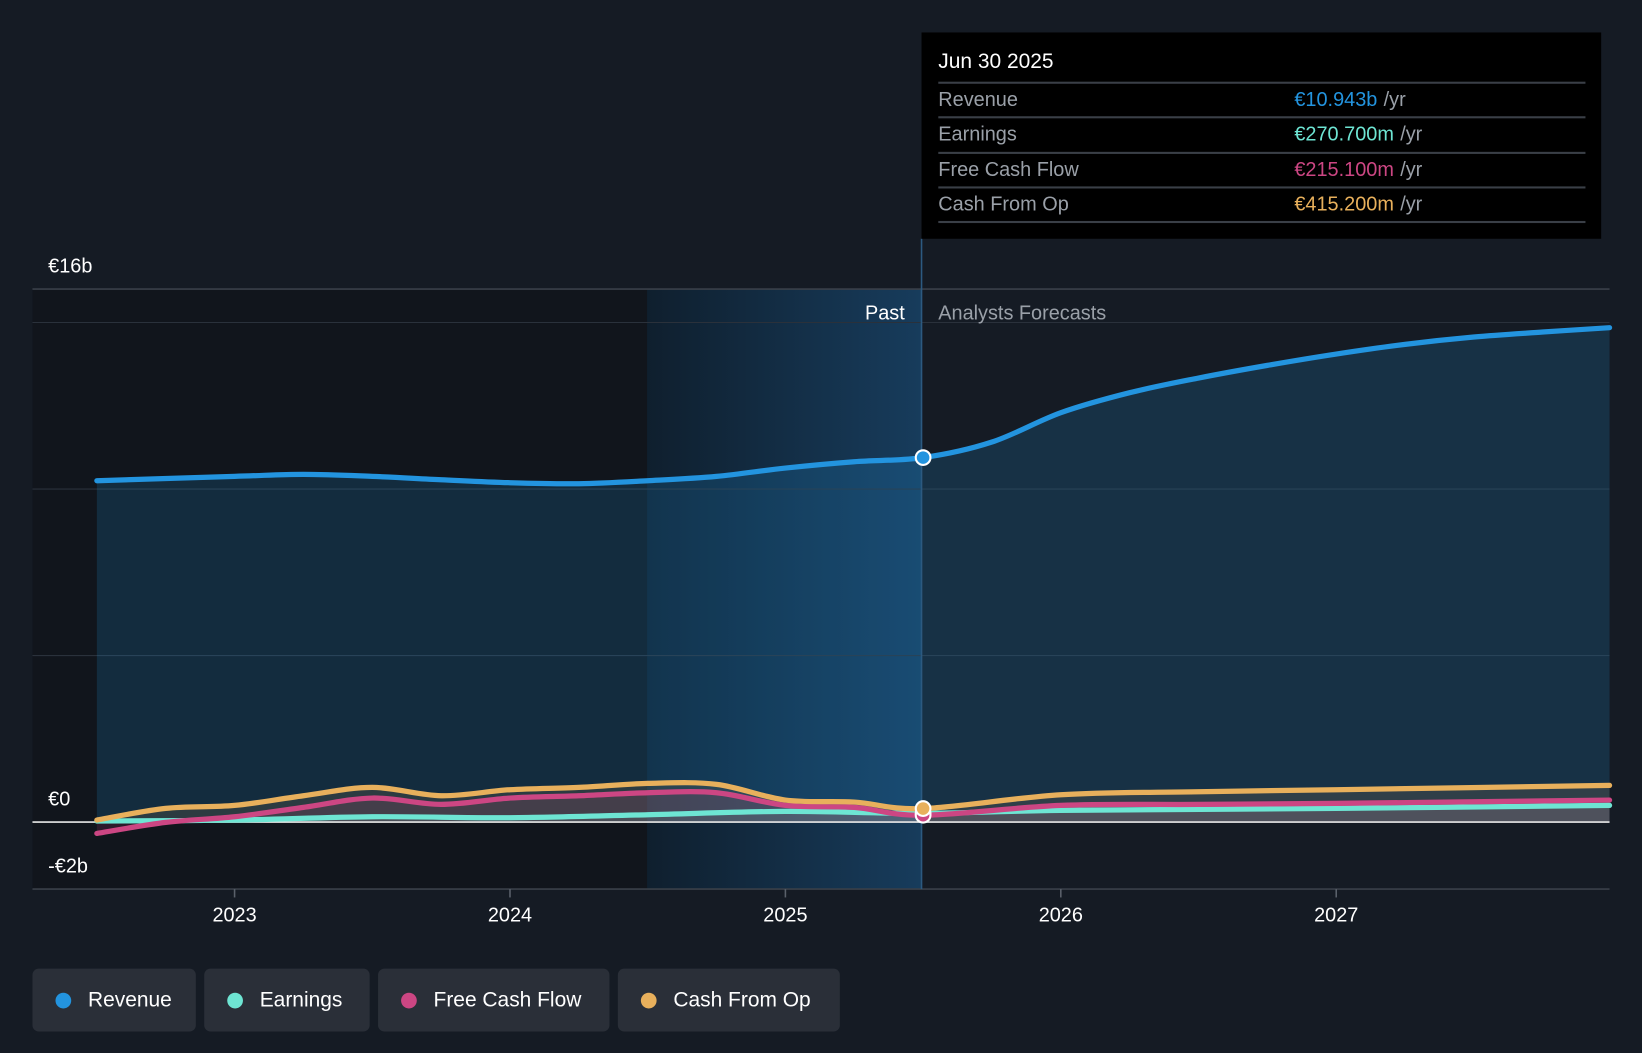  What do you see at coordinates (1344, 134) in the screenshot?
I see `tooltip-value: €270.700m` at bounding box center [1344, 134].